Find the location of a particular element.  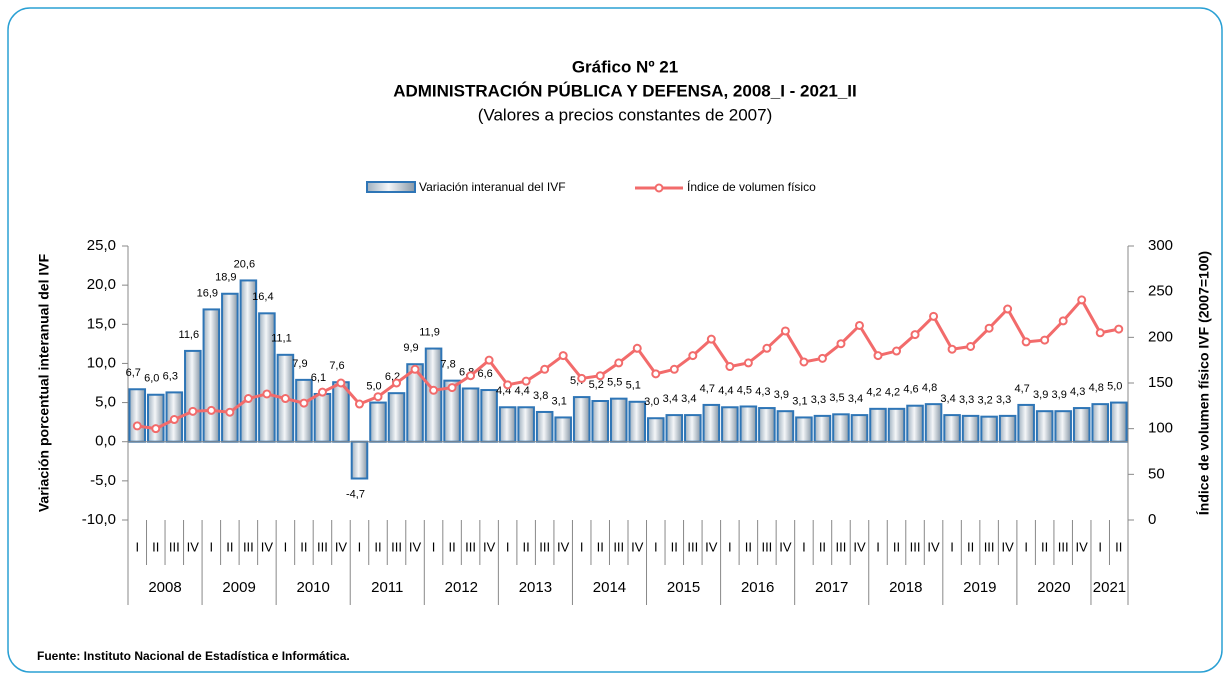

y2-tick-label: 200 is located at coordinates (1160, 336).